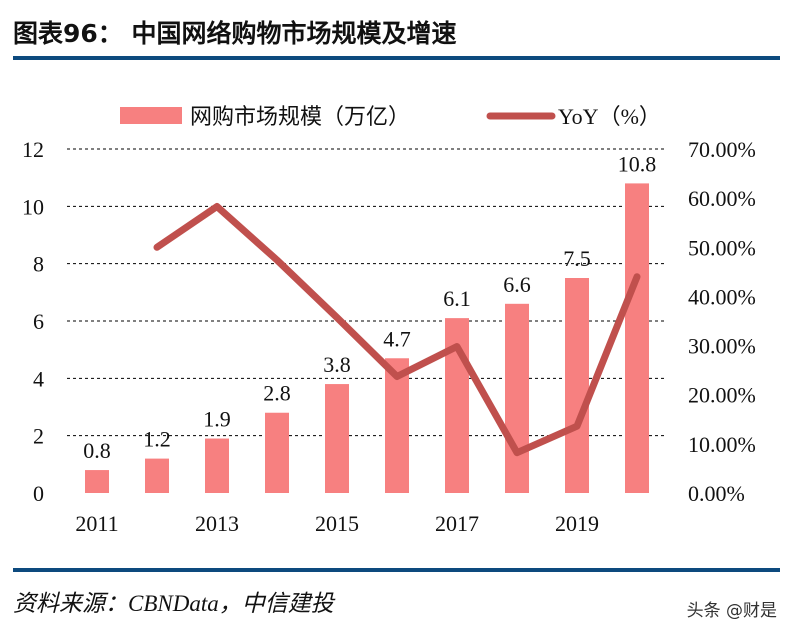 This screenshot has height=636, width=793. Describe the element at coordinates (96, 523) in the screenshot. I see `x-axis-tick: 2011` at that location.